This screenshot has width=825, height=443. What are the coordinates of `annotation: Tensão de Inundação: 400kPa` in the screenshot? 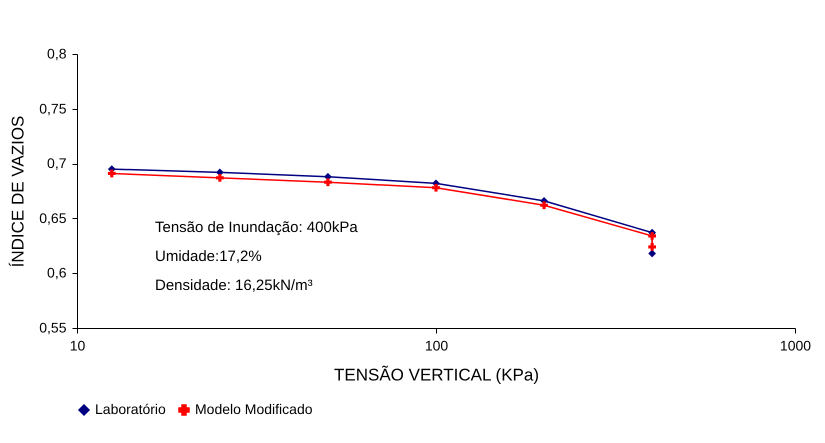 It's located at (256, 227).